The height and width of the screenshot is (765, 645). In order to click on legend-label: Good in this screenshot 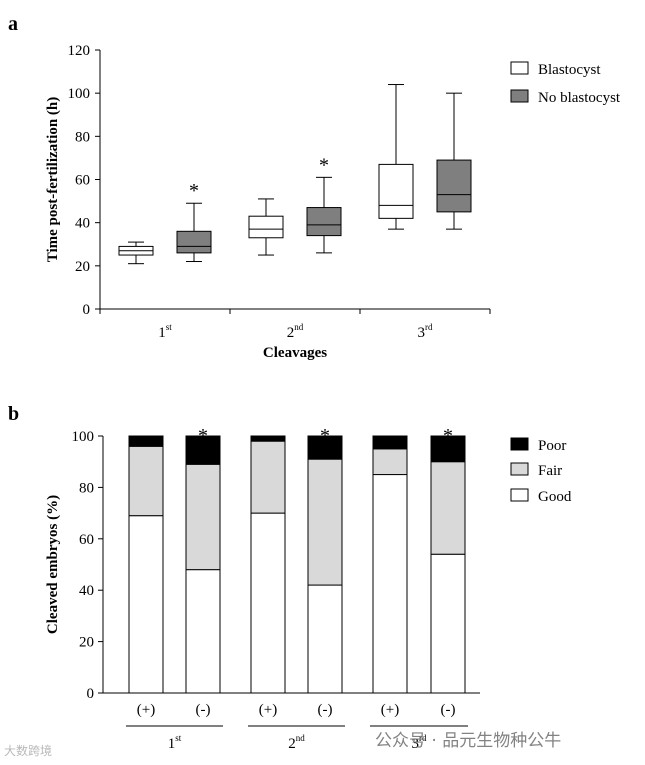, I will do `click(555, 497)`.